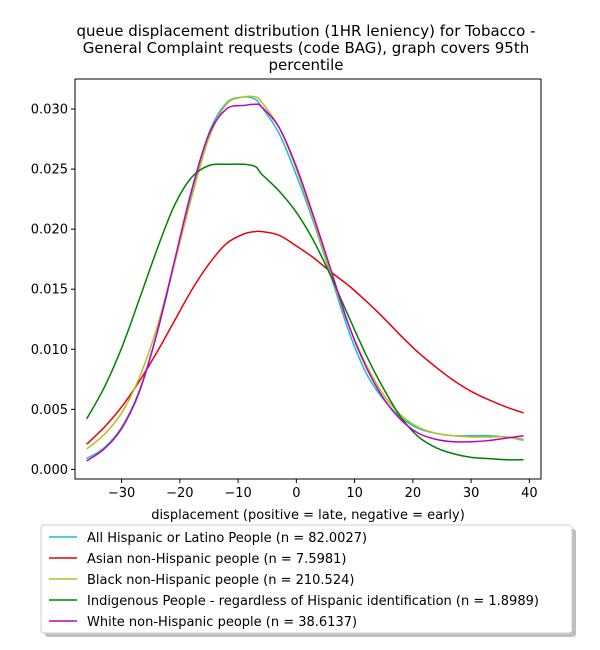 The height and width of the screenshot is (650, 600). I want to click on y-tick-label: 0.000, so click(49, 470).